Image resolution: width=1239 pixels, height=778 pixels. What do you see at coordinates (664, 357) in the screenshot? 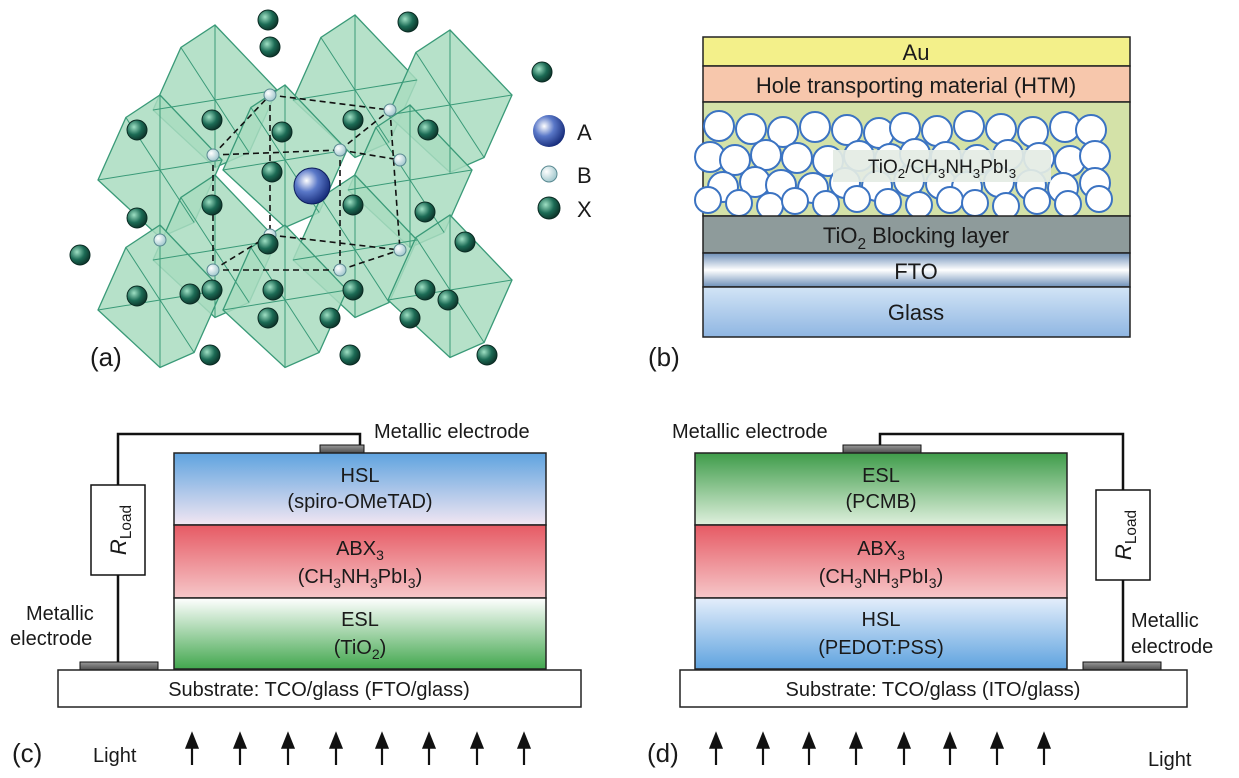
I see `panel-b-label: (b)` at bounding box center [664, 357].